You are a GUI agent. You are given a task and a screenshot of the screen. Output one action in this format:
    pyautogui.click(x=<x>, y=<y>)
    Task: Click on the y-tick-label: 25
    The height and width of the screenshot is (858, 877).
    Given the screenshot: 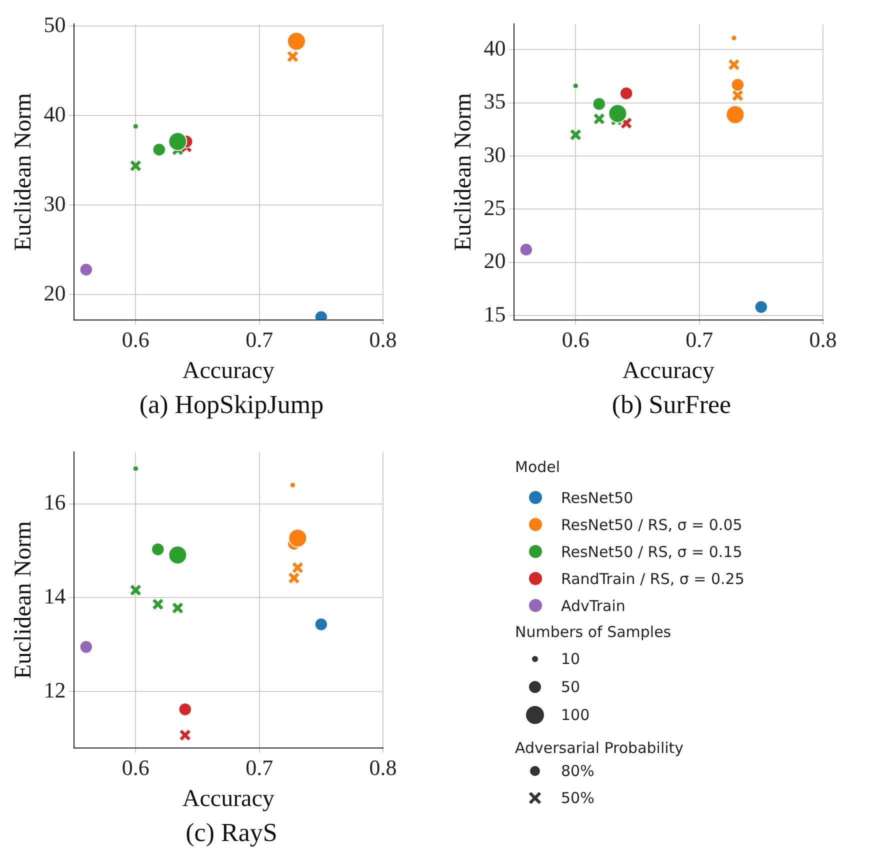 What is the action you would take?
    pyautogui.click(x=495, y=207)
    